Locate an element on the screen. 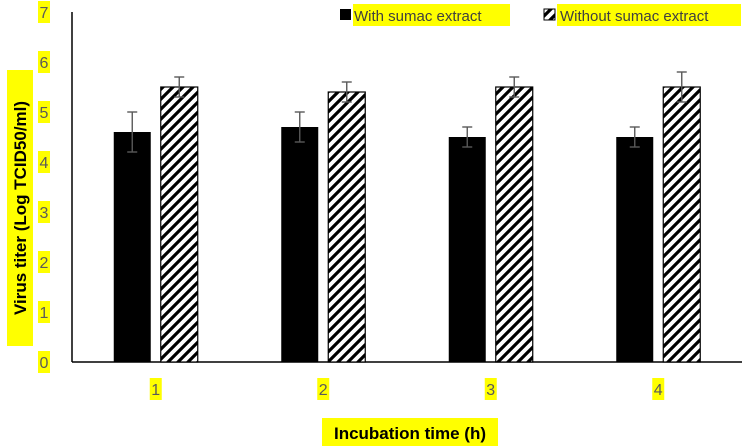 The width and height of the screenshot is (744, 446). legend-item-without-sumac: Without sumac extract is located at coordinates (642, 15).